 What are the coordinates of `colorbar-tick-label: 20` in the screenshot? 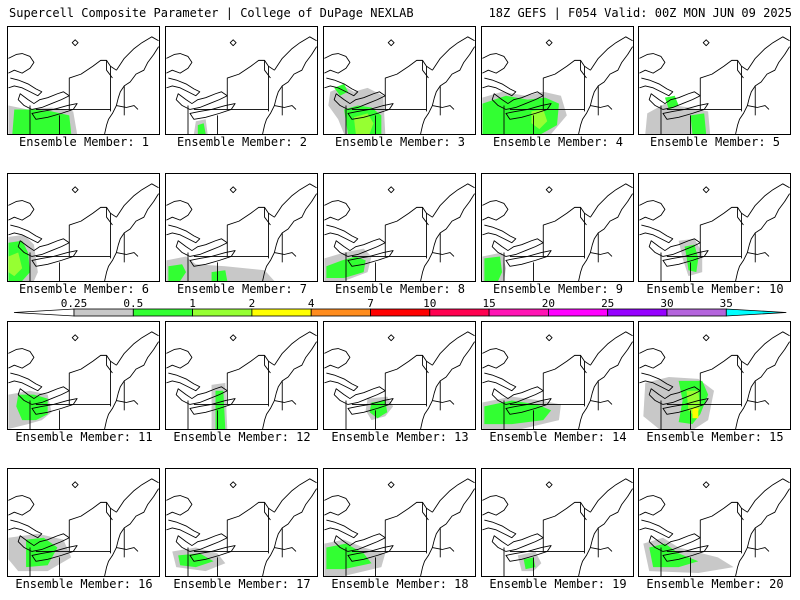 It's located at (548, 303).